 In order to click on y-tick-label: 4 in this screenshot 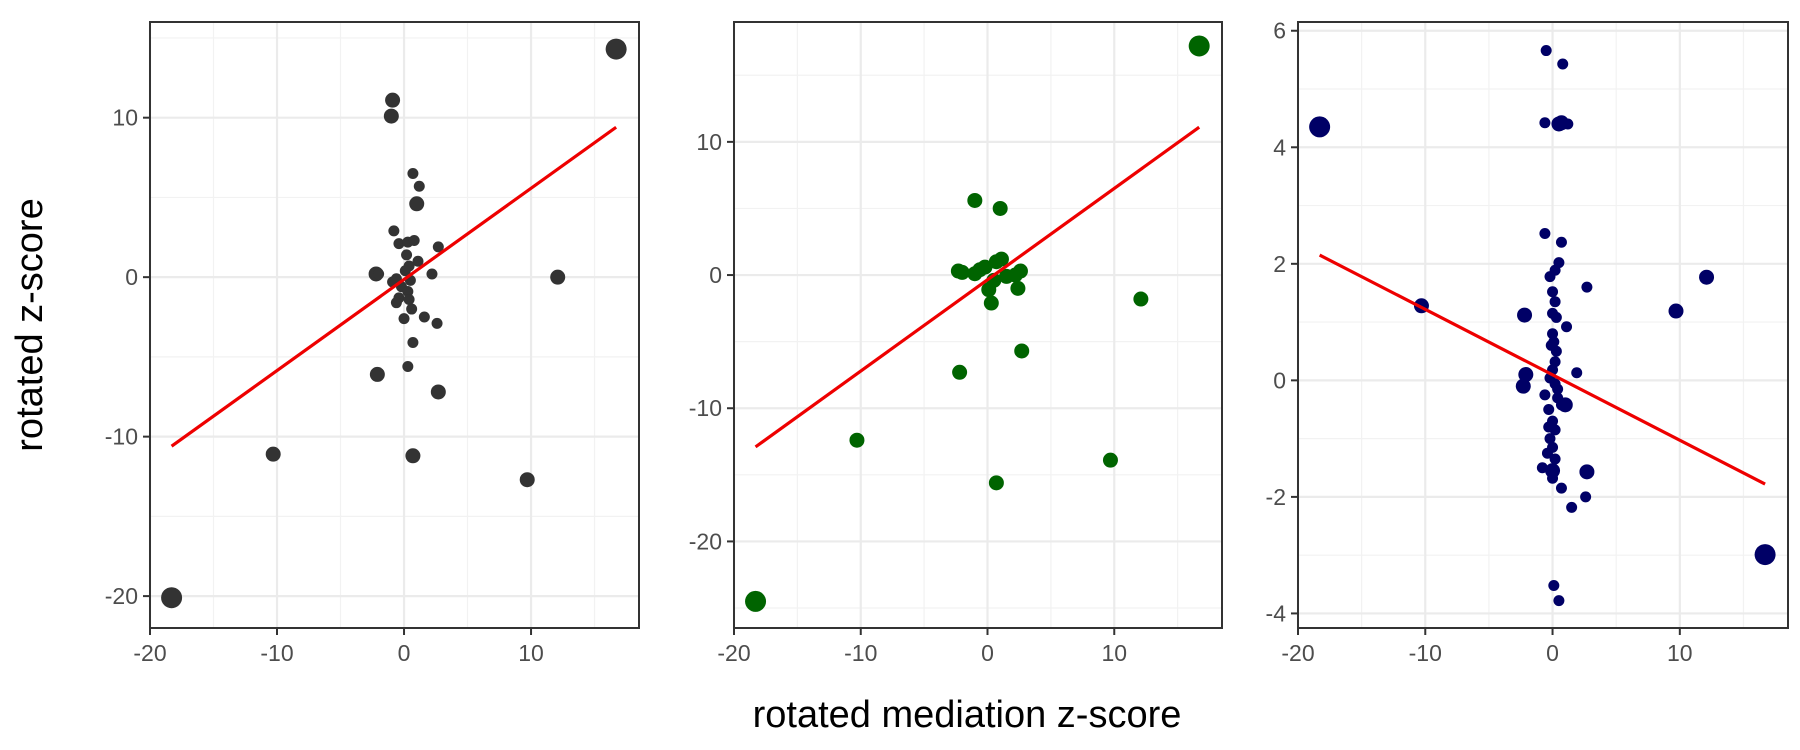, I will do `click(1279, 147)`.